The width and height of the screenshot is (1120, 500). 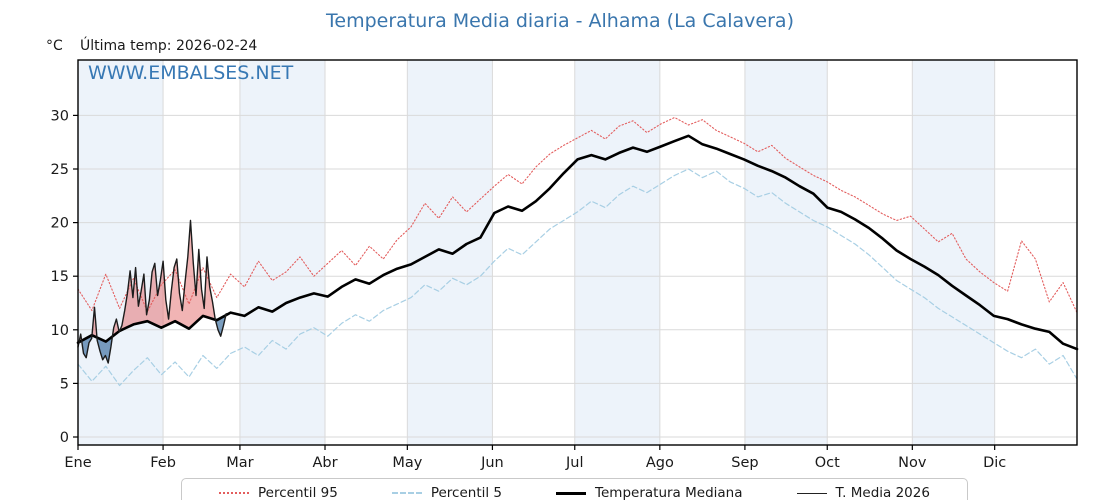 What do you see at coordinates (163, 463) in the screenshot?
I see `x-tick-label: Feb` at bounding box center [163, 463].